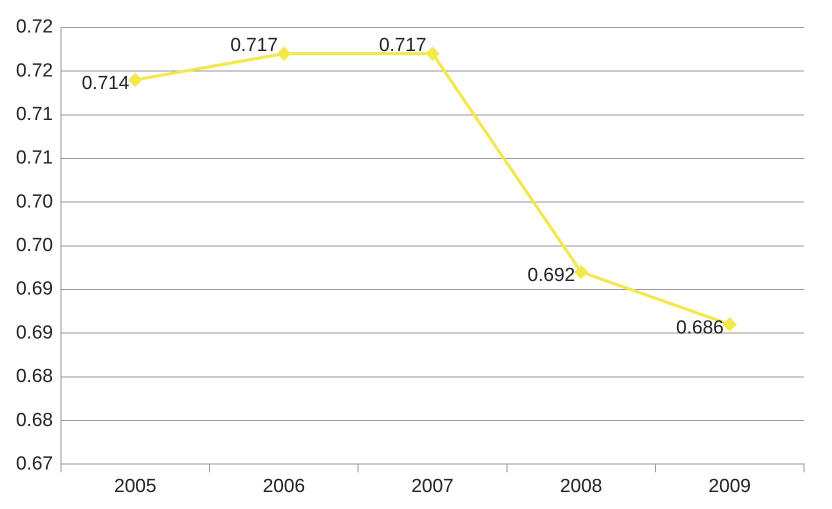 Image resolution: width=832 pixels, height=509 pixels. I want to click on x-tick-label: 2005, so click(135, 486).